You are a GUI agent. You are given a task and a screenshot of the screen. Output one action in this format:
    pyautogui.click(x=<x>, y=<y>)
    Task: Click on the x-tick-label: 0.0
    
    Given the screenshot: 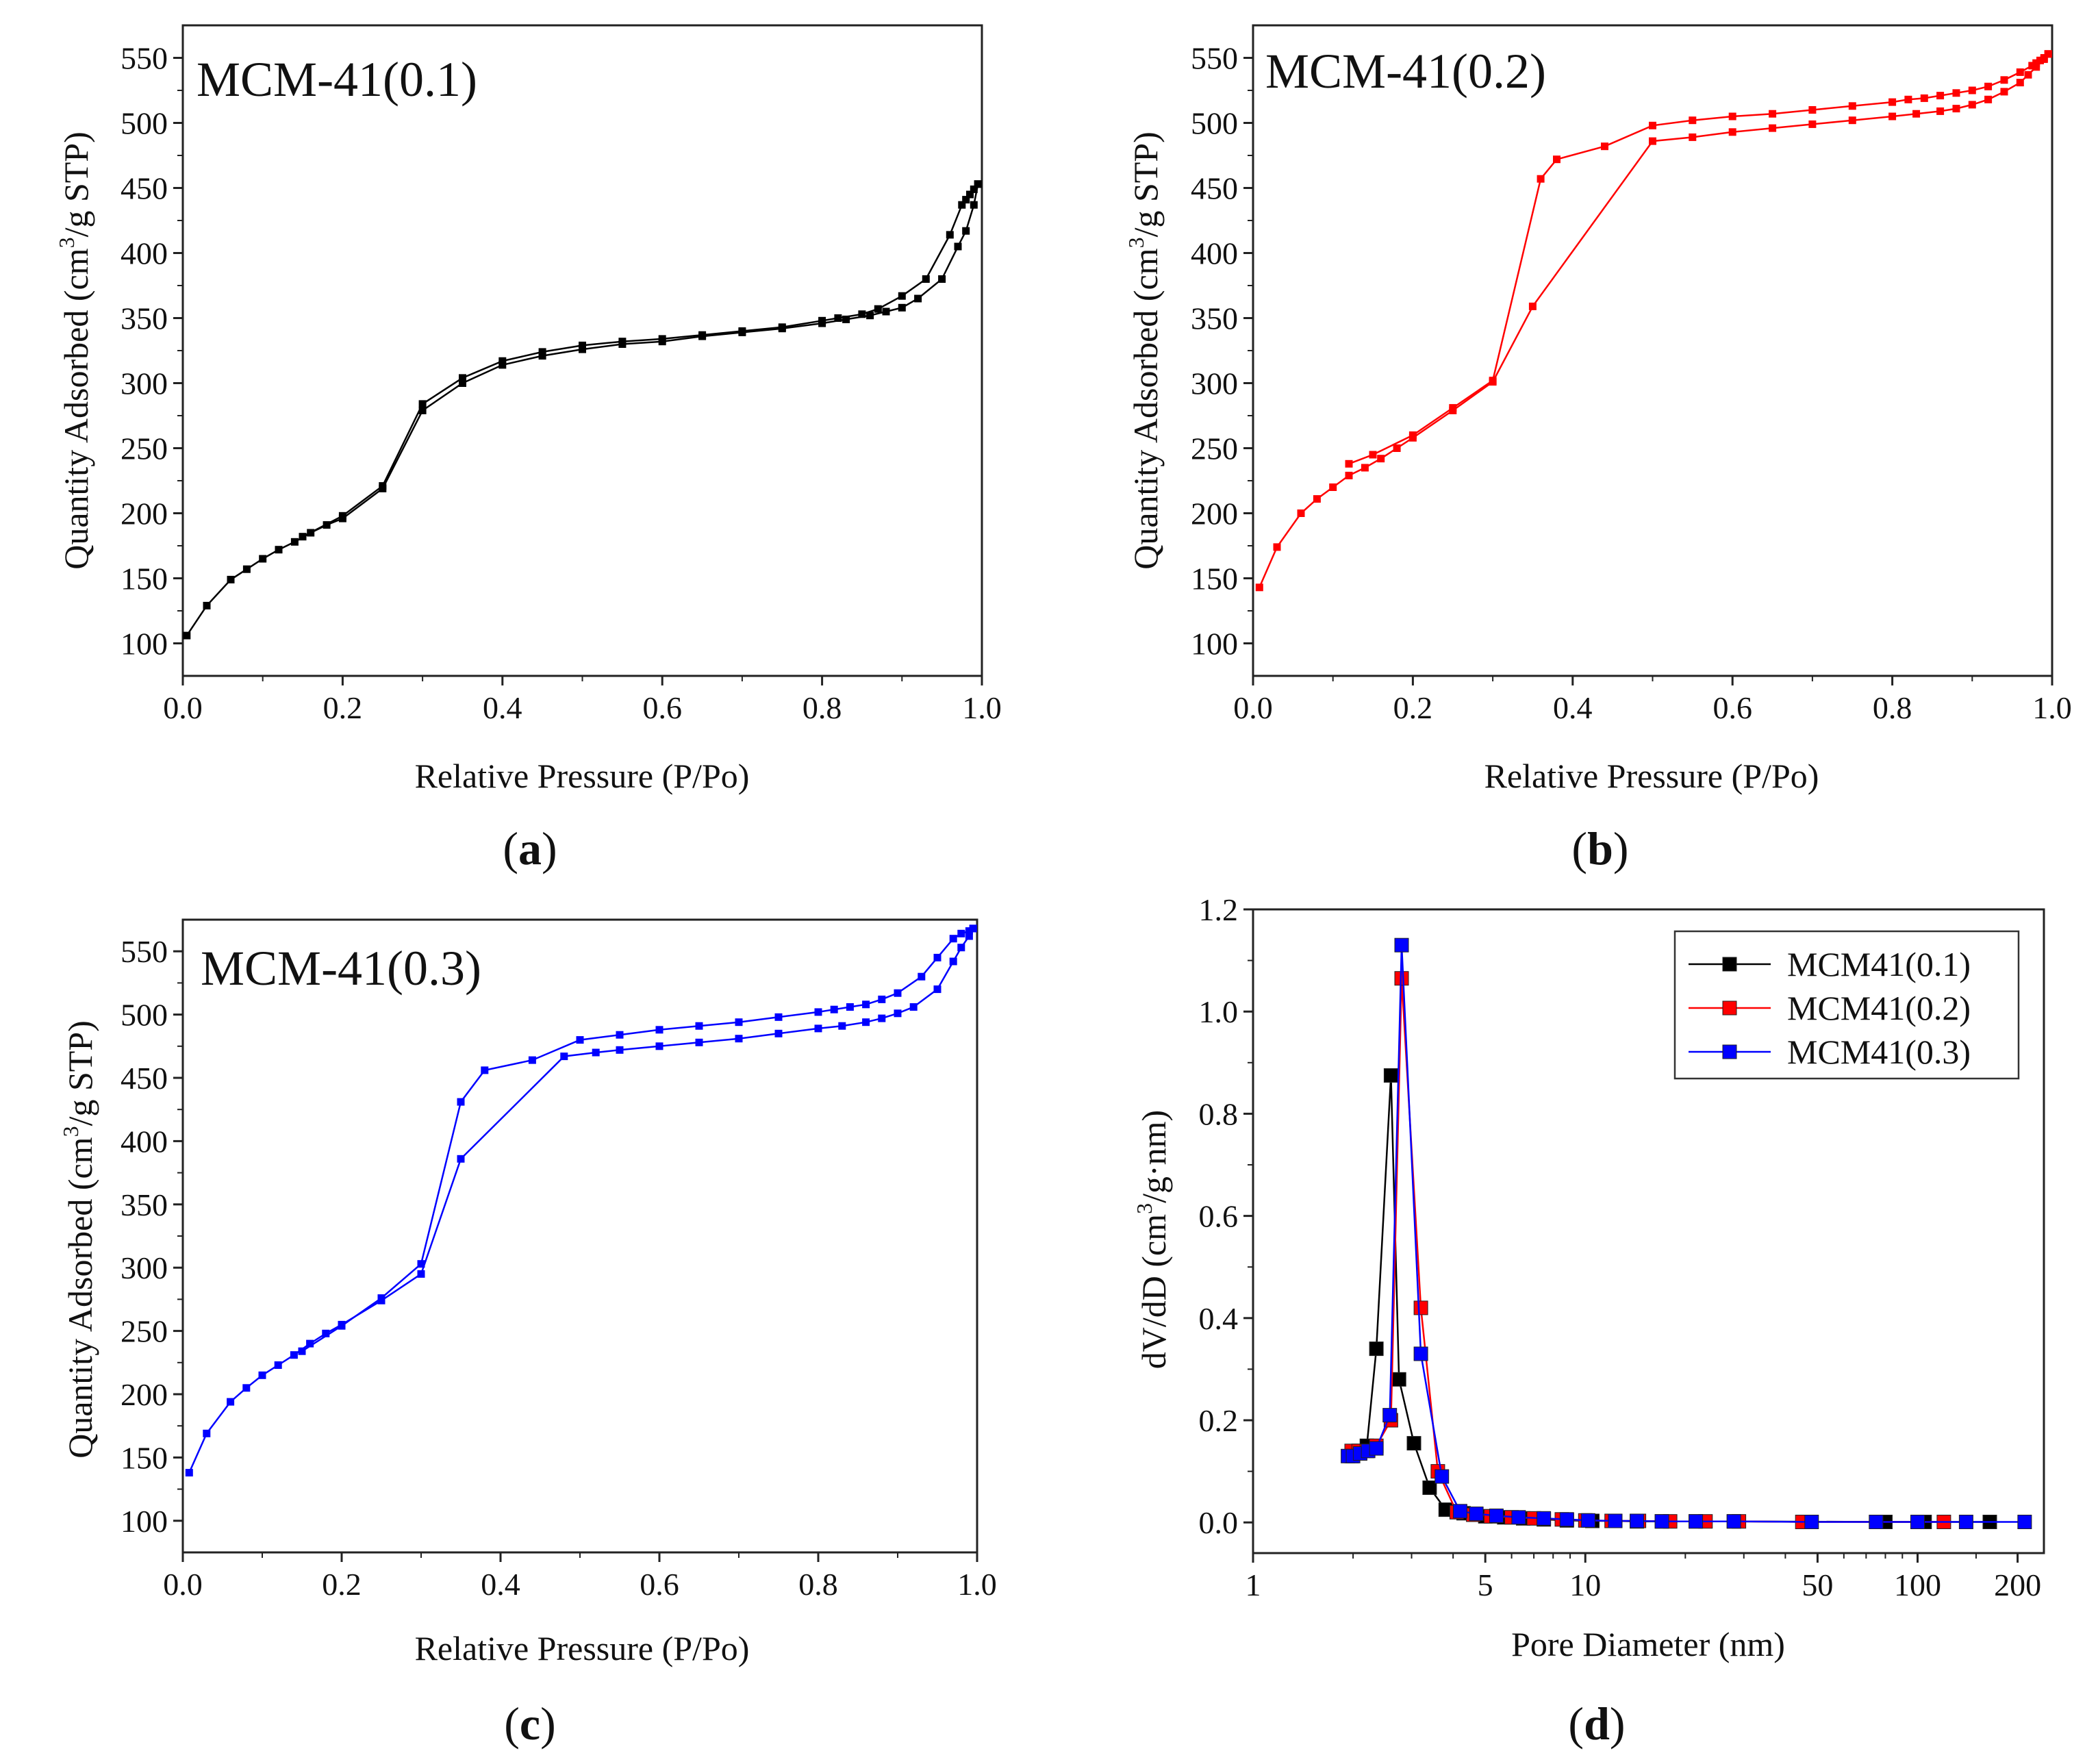 What is the action you would take?
    pyautogui.click(x=183, y=707)
    